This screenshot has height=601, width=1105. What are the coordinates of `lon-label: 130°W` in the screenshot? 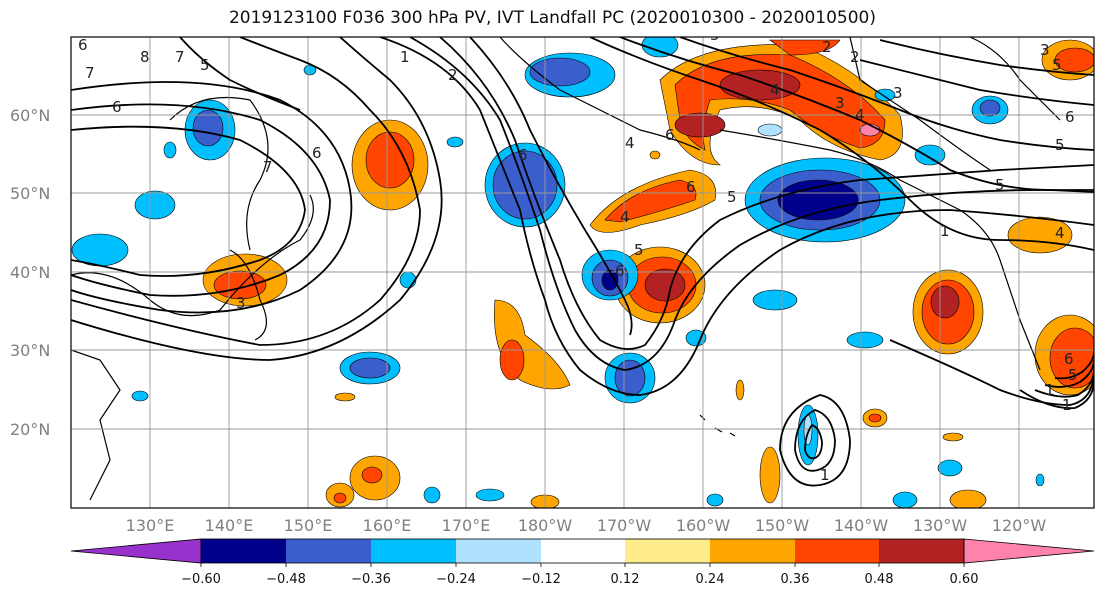 It's located at (940, 525).